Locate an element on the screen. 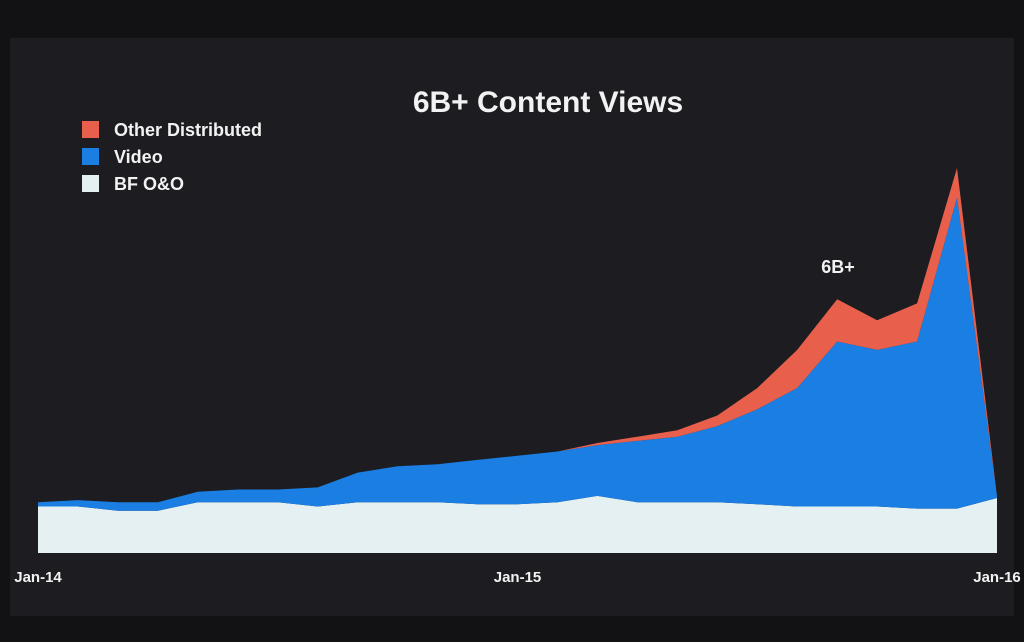  area is located at coordinates (517, 524).